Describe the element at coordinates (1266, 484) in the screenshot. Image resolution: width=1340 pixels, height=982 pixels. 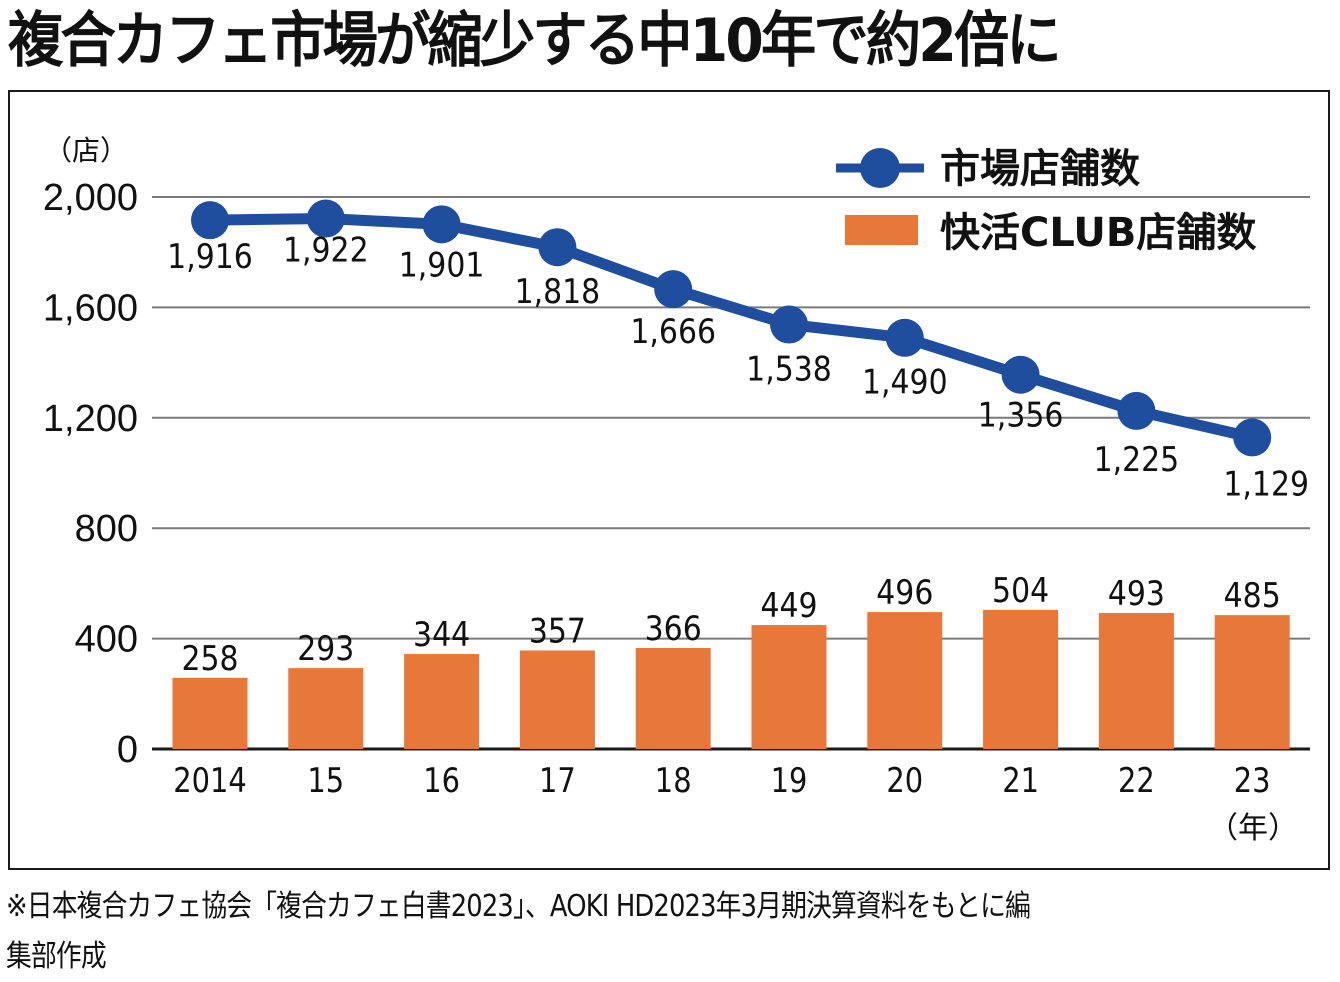
I see `line-value-label: 1,129` at that location.